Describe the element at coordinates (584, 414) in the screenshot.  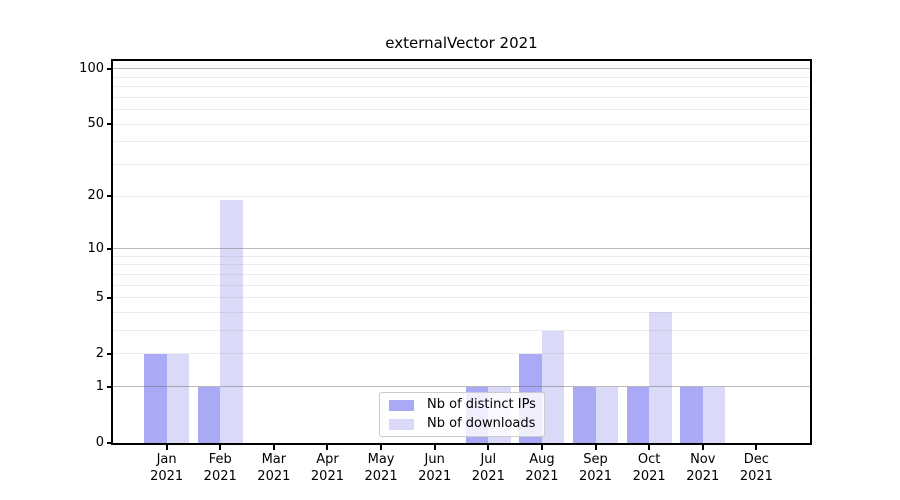
I see `bar-nb-of-distinct-ips-sep-2021` at that location.